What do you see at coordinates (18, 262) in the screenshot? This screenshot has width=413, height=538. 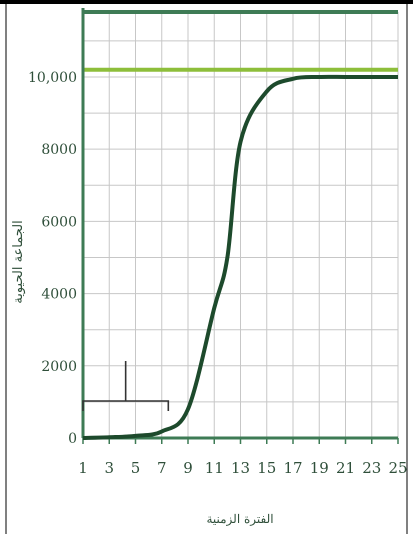 I see `y-axis-label: الجماعة الحيوية` at bounding box center [18, 262].